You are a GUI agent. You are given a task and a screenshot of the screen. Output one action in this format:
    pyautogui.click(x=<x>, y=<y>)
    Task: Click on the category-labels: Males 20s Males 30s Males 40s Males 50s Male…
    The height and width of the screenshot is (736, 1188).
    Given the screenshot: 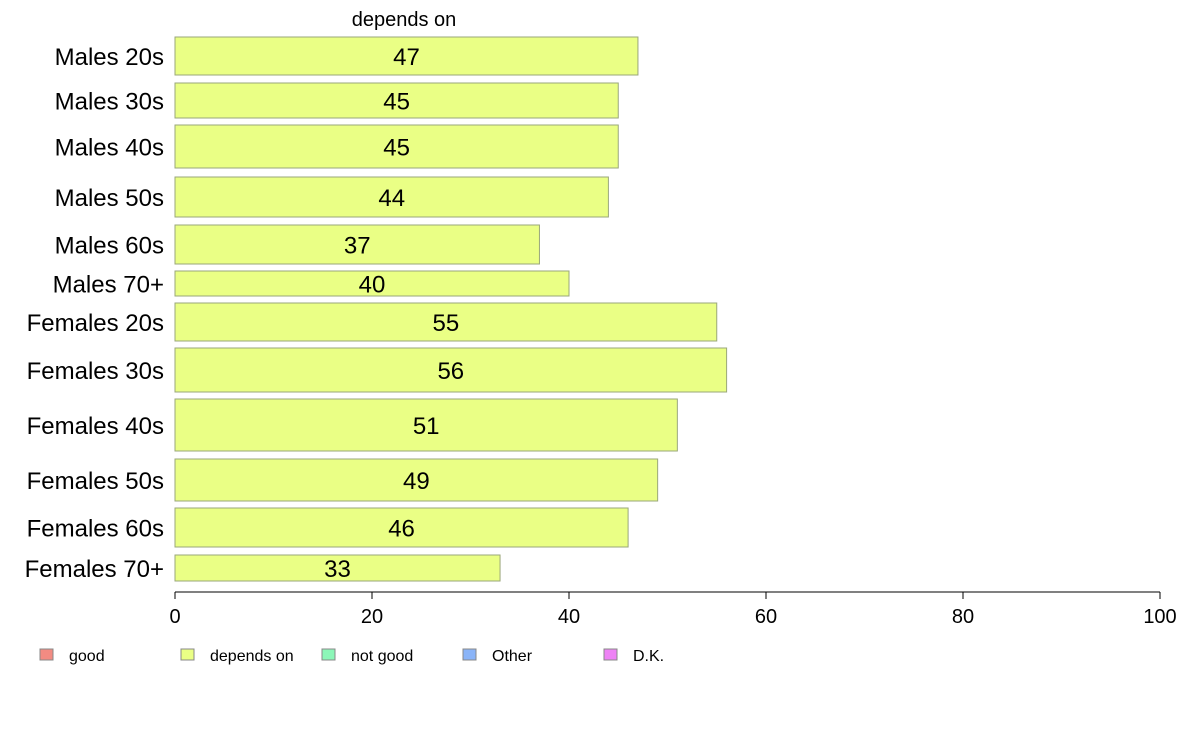 What is the action you would take?
    pyautogui.click(x=94, y=313)
    